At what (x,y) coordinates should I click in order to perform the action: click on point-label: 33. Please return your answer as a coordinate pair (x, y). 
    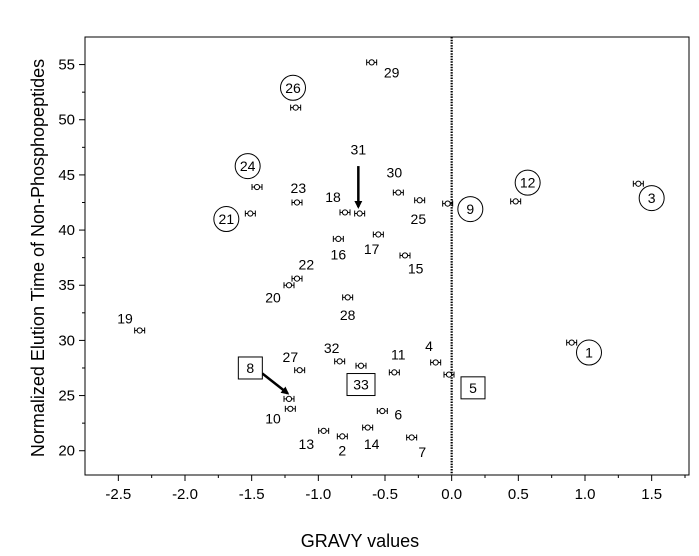
    Looking at the image, I should click on (361, 385).